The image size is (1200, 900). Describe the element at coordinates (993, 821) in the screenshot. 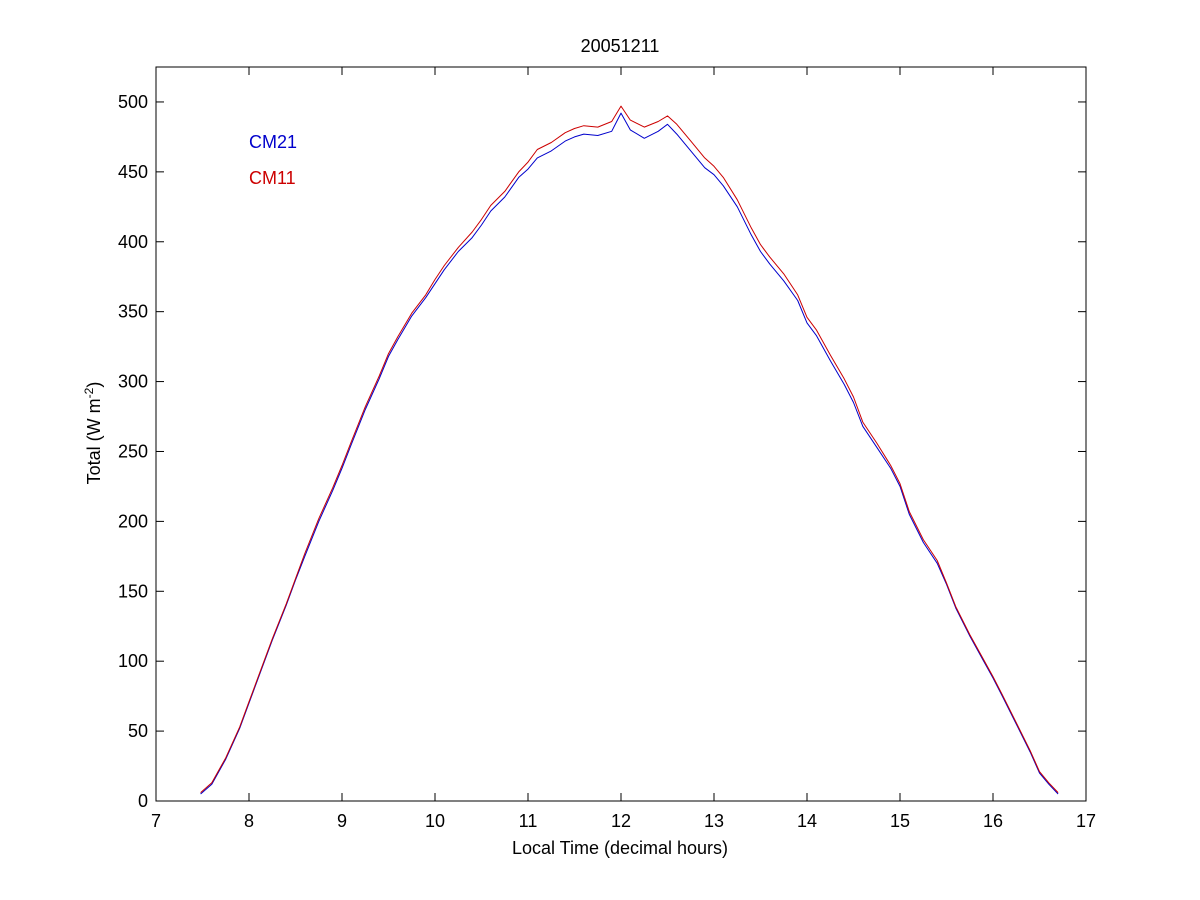

I see `x-tick-label: 16` at that location.